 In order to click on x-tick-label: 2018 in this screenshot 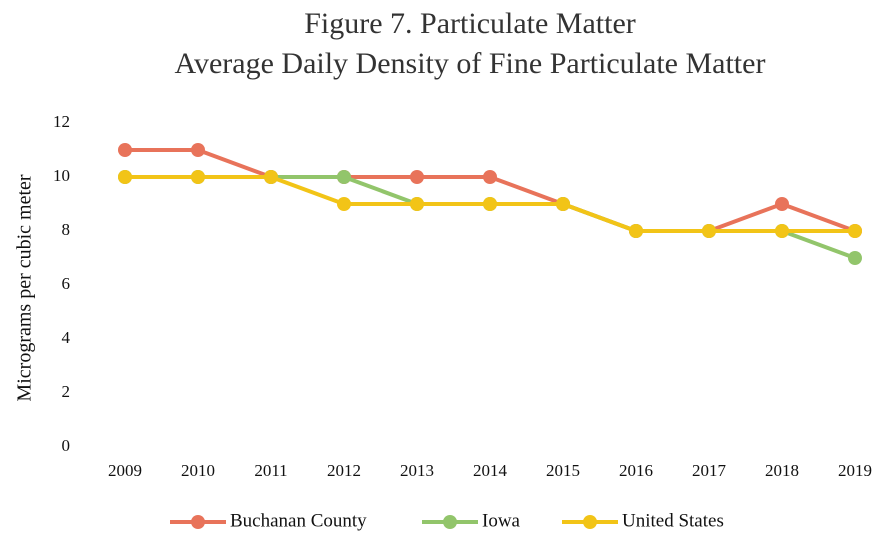, I will do `click(782, 470)`.